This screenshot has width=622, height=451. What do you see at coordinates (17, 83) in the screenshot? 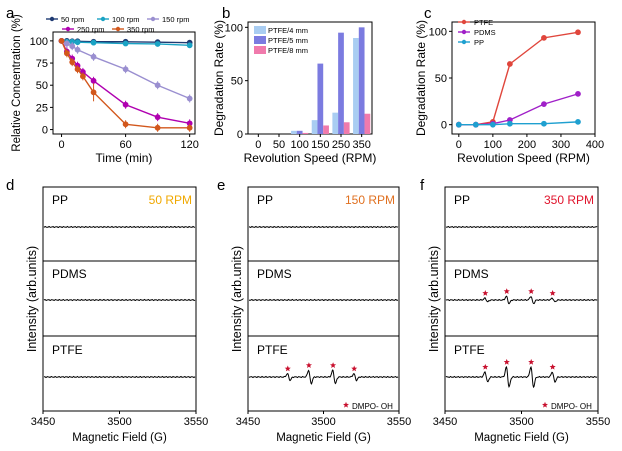
I see `y-axis-label: Relative Concentration (%)` at bounding box center [17, 83].